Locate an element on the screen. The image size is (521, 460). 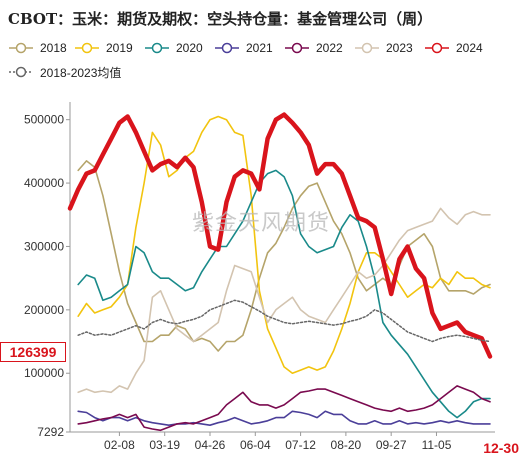
watermark: 紫金天风期货 is located at coordinates (261, 223).